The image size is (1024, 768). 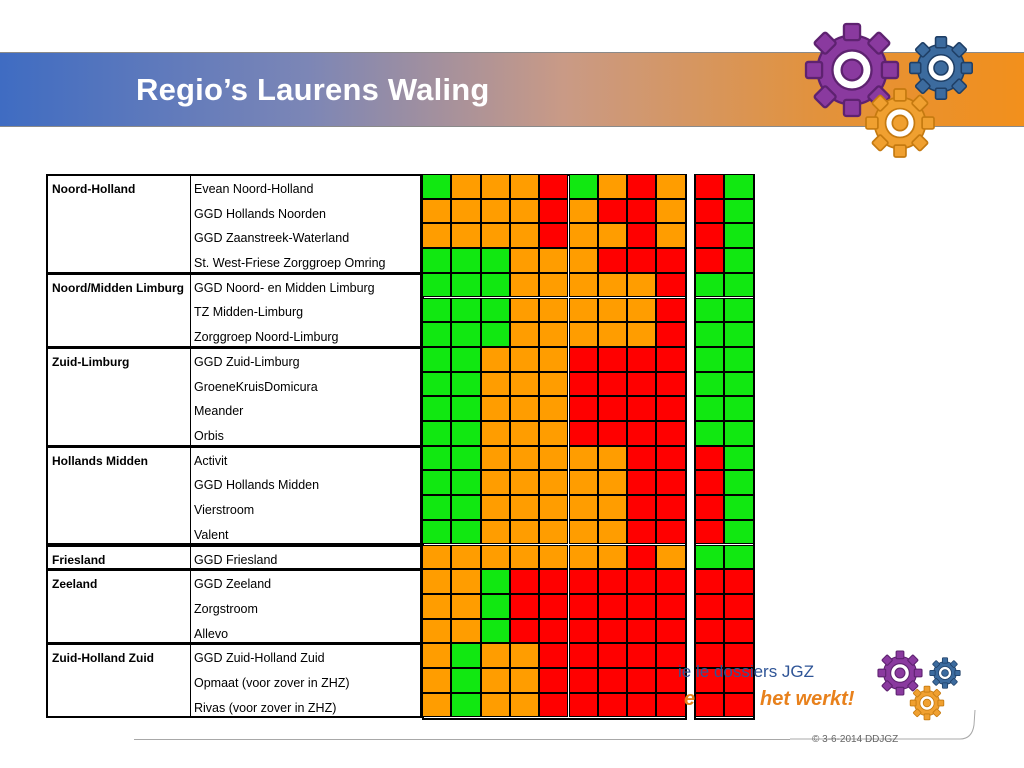 I want to click on organisation-name: Valent, so click(x=211, y=534).